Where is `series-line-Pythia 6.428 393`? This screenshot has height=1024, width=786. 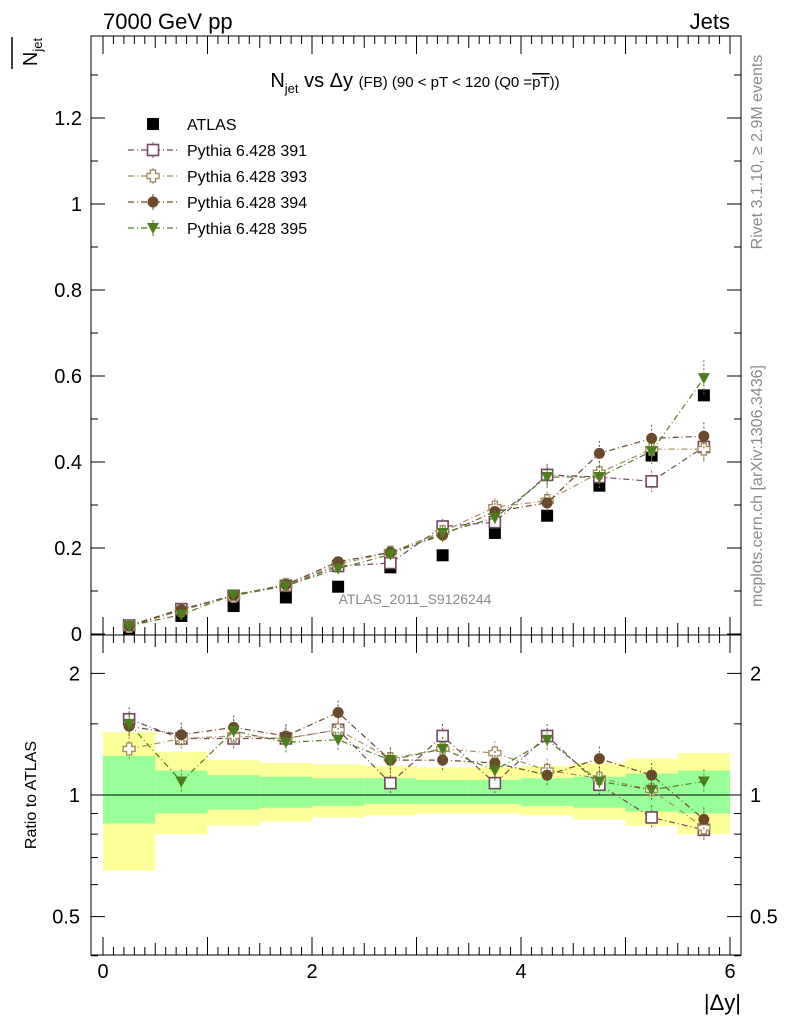 series-line-Pythia 6.428 393 is located at coordinates (416, 537).